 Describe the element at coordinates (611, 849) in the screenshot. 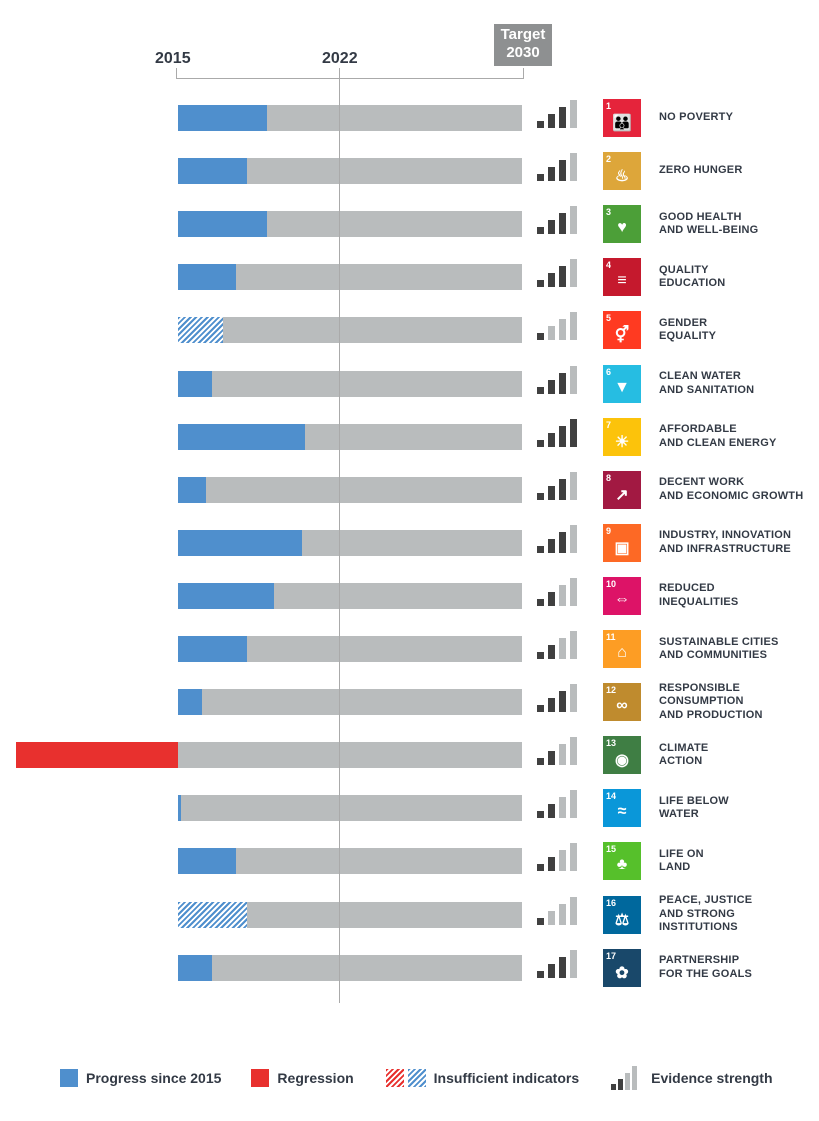

I see `goal-number: 15` at that location.